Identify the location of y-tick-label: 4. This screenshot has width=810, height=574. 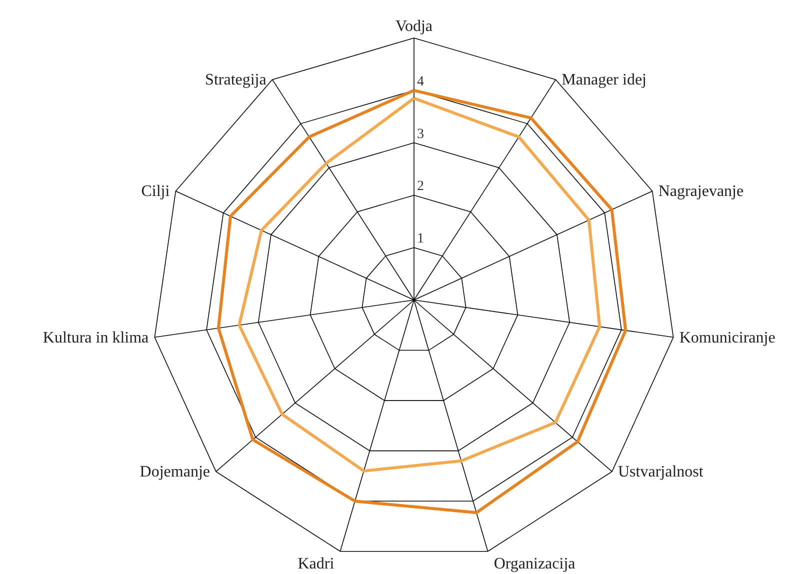
(420, 82).